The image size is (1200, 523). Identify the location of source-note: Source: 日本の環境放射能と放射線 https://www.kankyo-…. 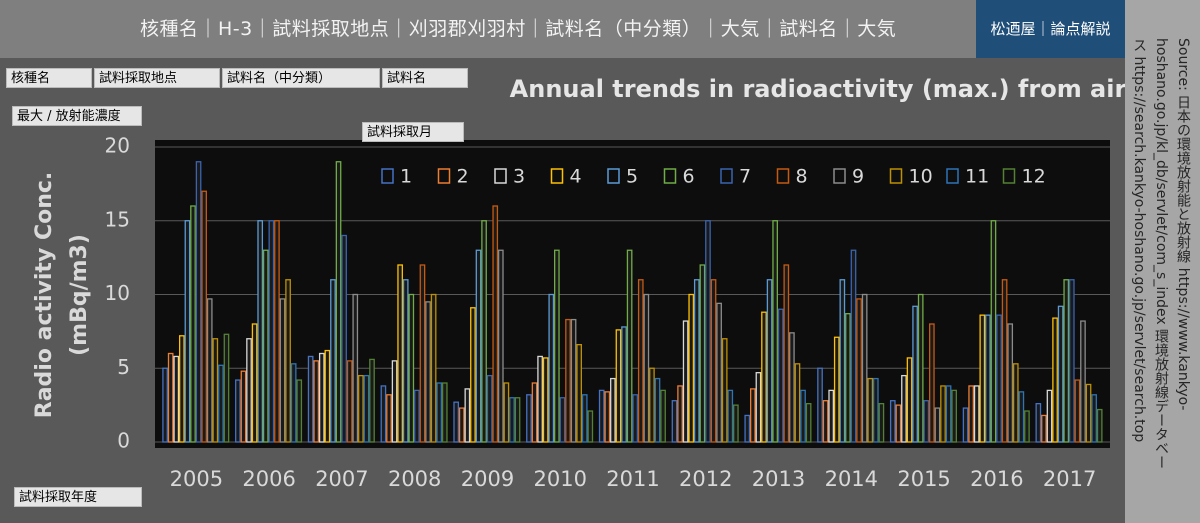
(1162, 261).